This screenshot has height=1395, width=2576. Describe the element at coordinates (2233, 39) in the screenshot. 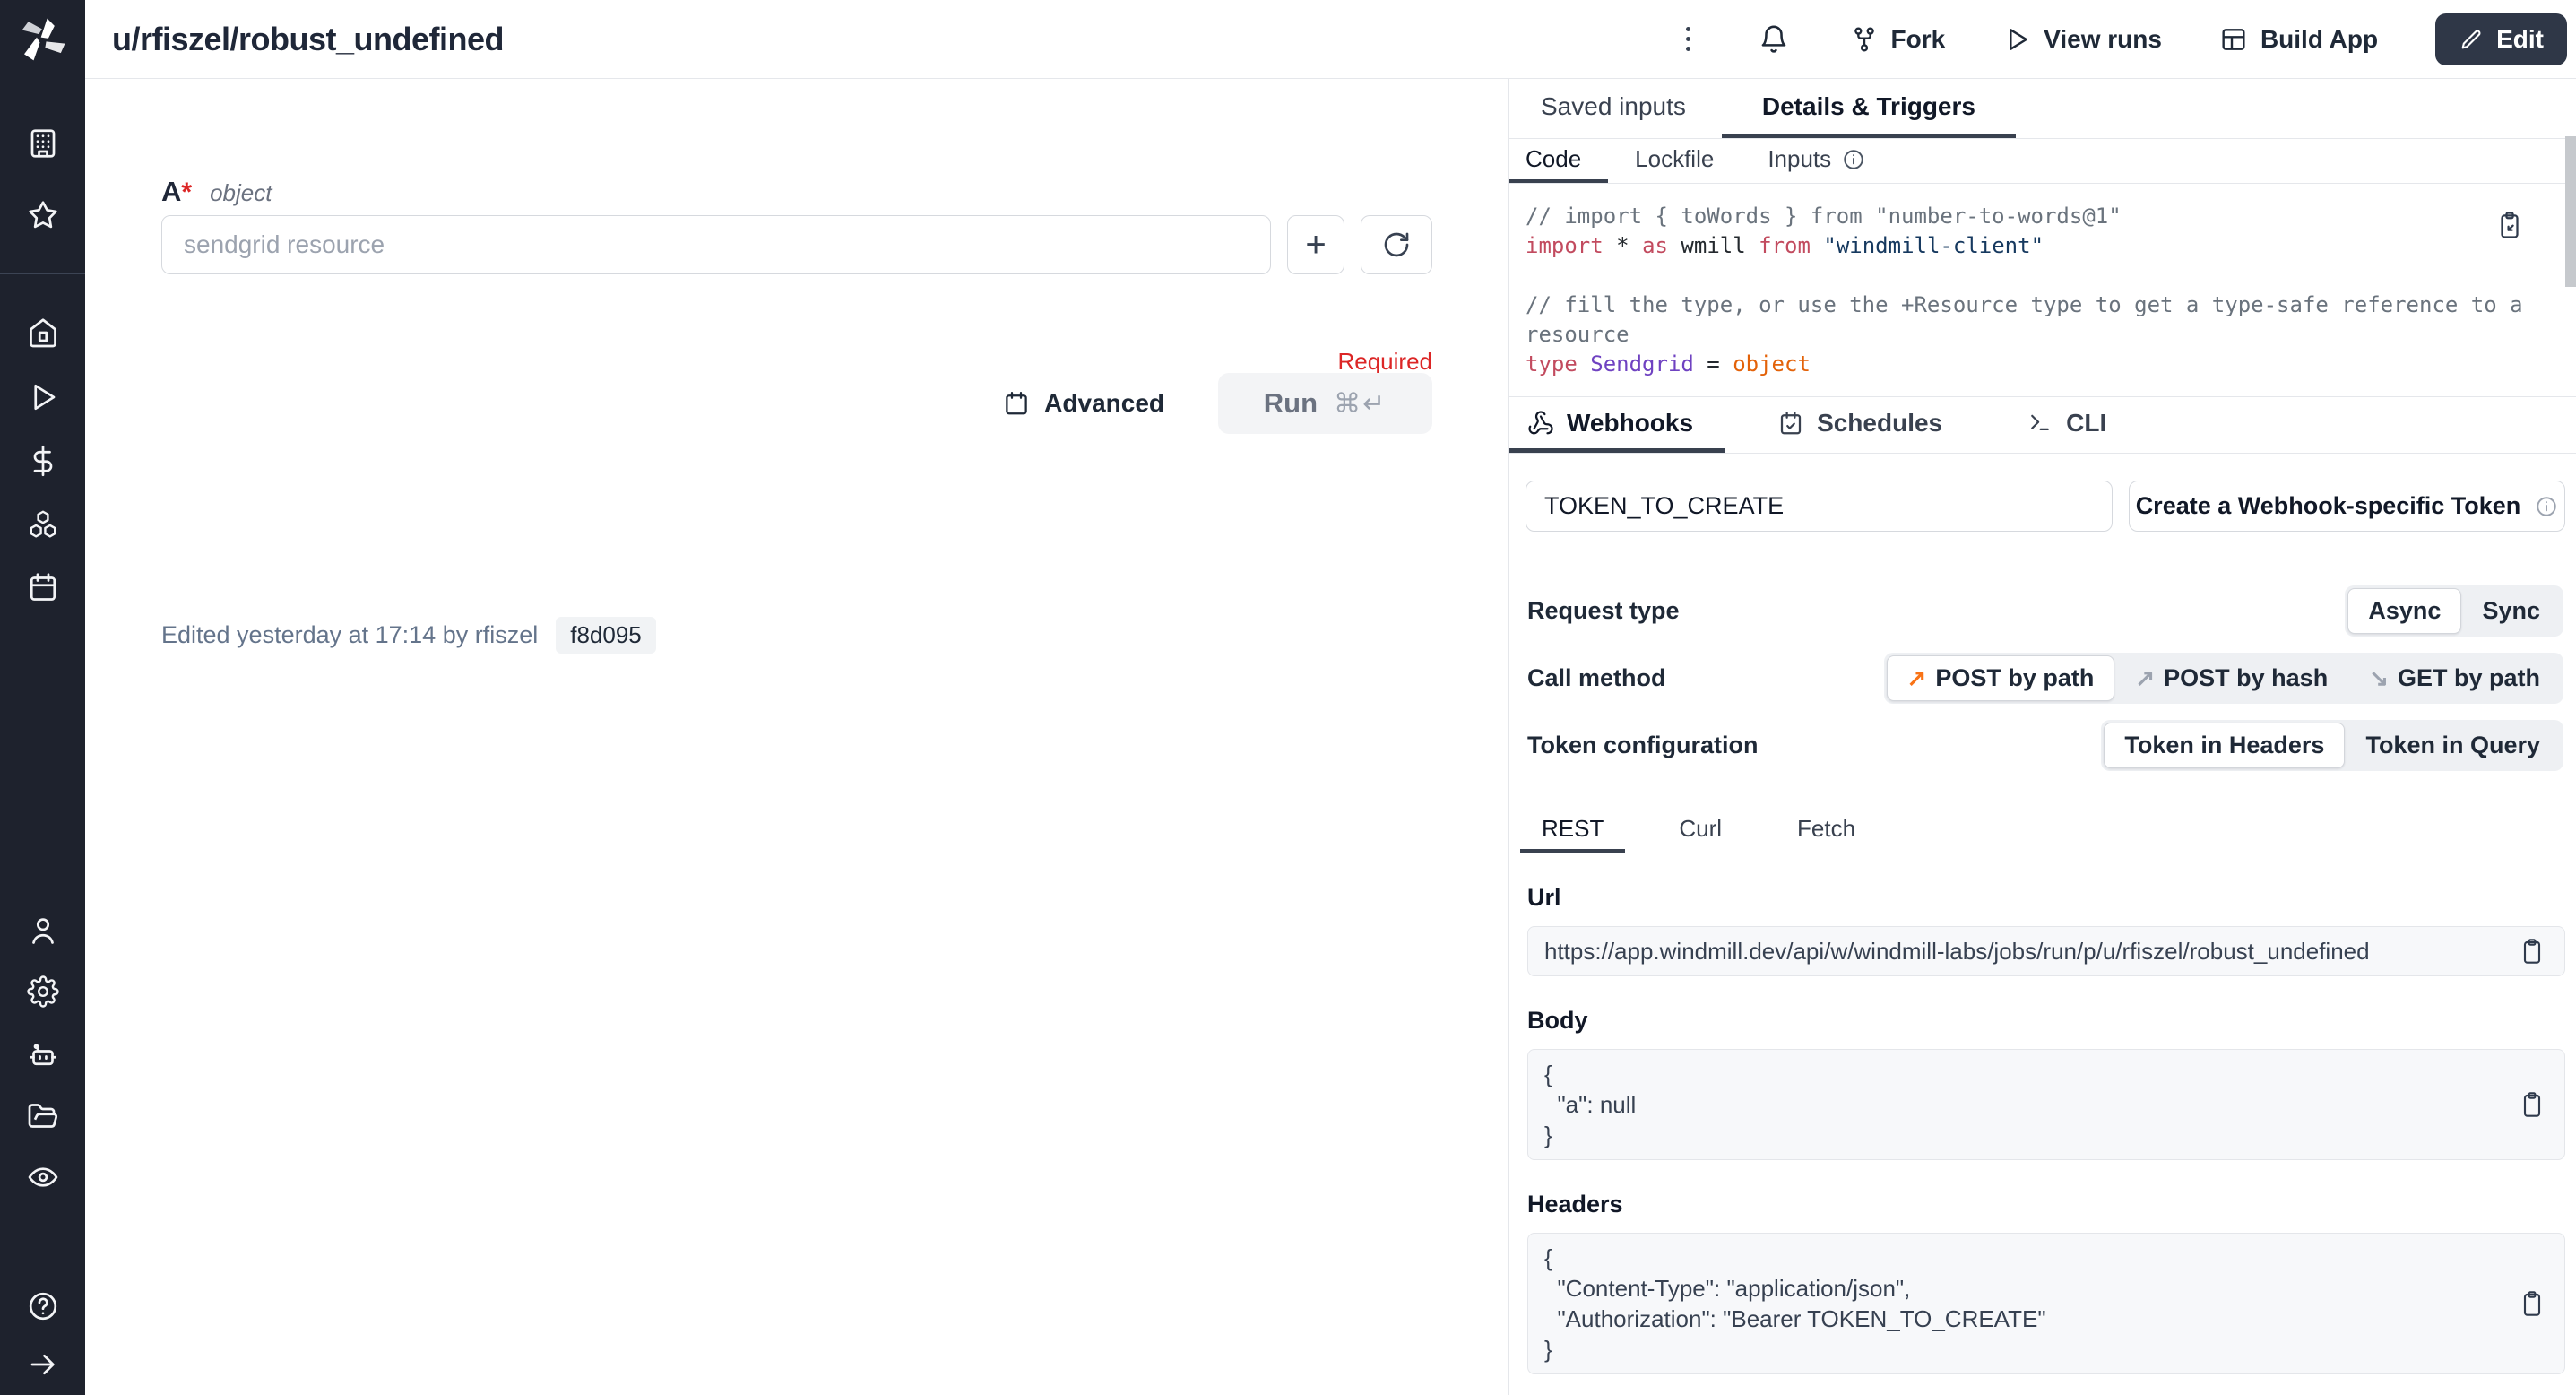

I see `app-grid-icon` at that location.